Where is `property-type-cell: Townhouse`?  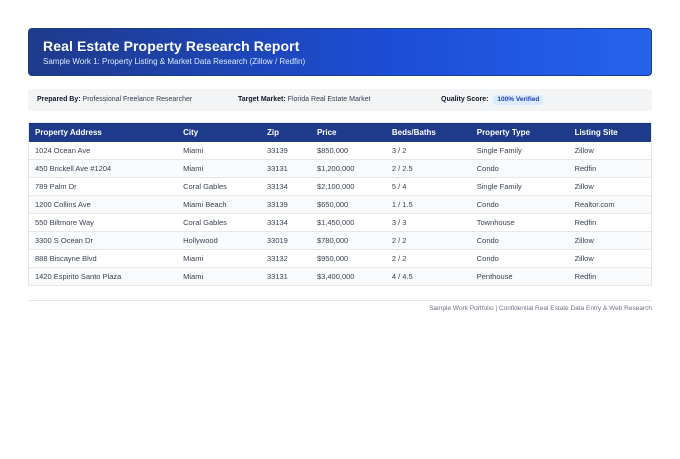 property-type-cell: Townhouse is located at coordinates (519, 222).